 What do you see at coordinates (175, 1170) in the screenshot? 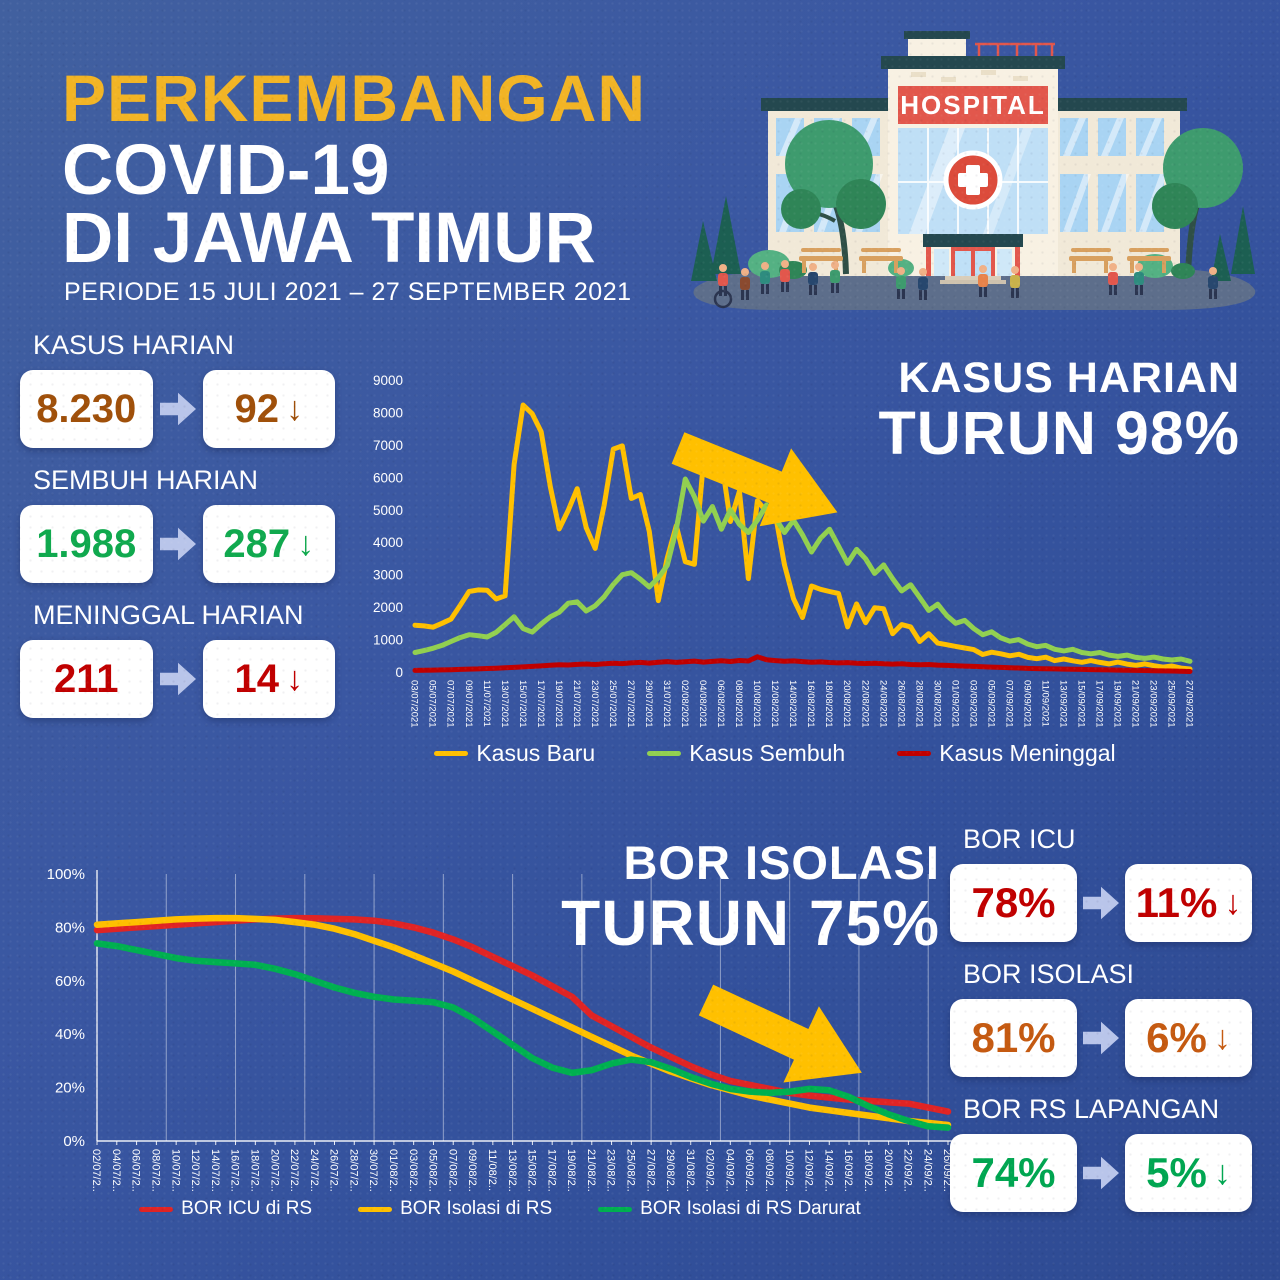
I see `x-axis-tick-label: 10/07/2..` at bounding box center [175, 1170].